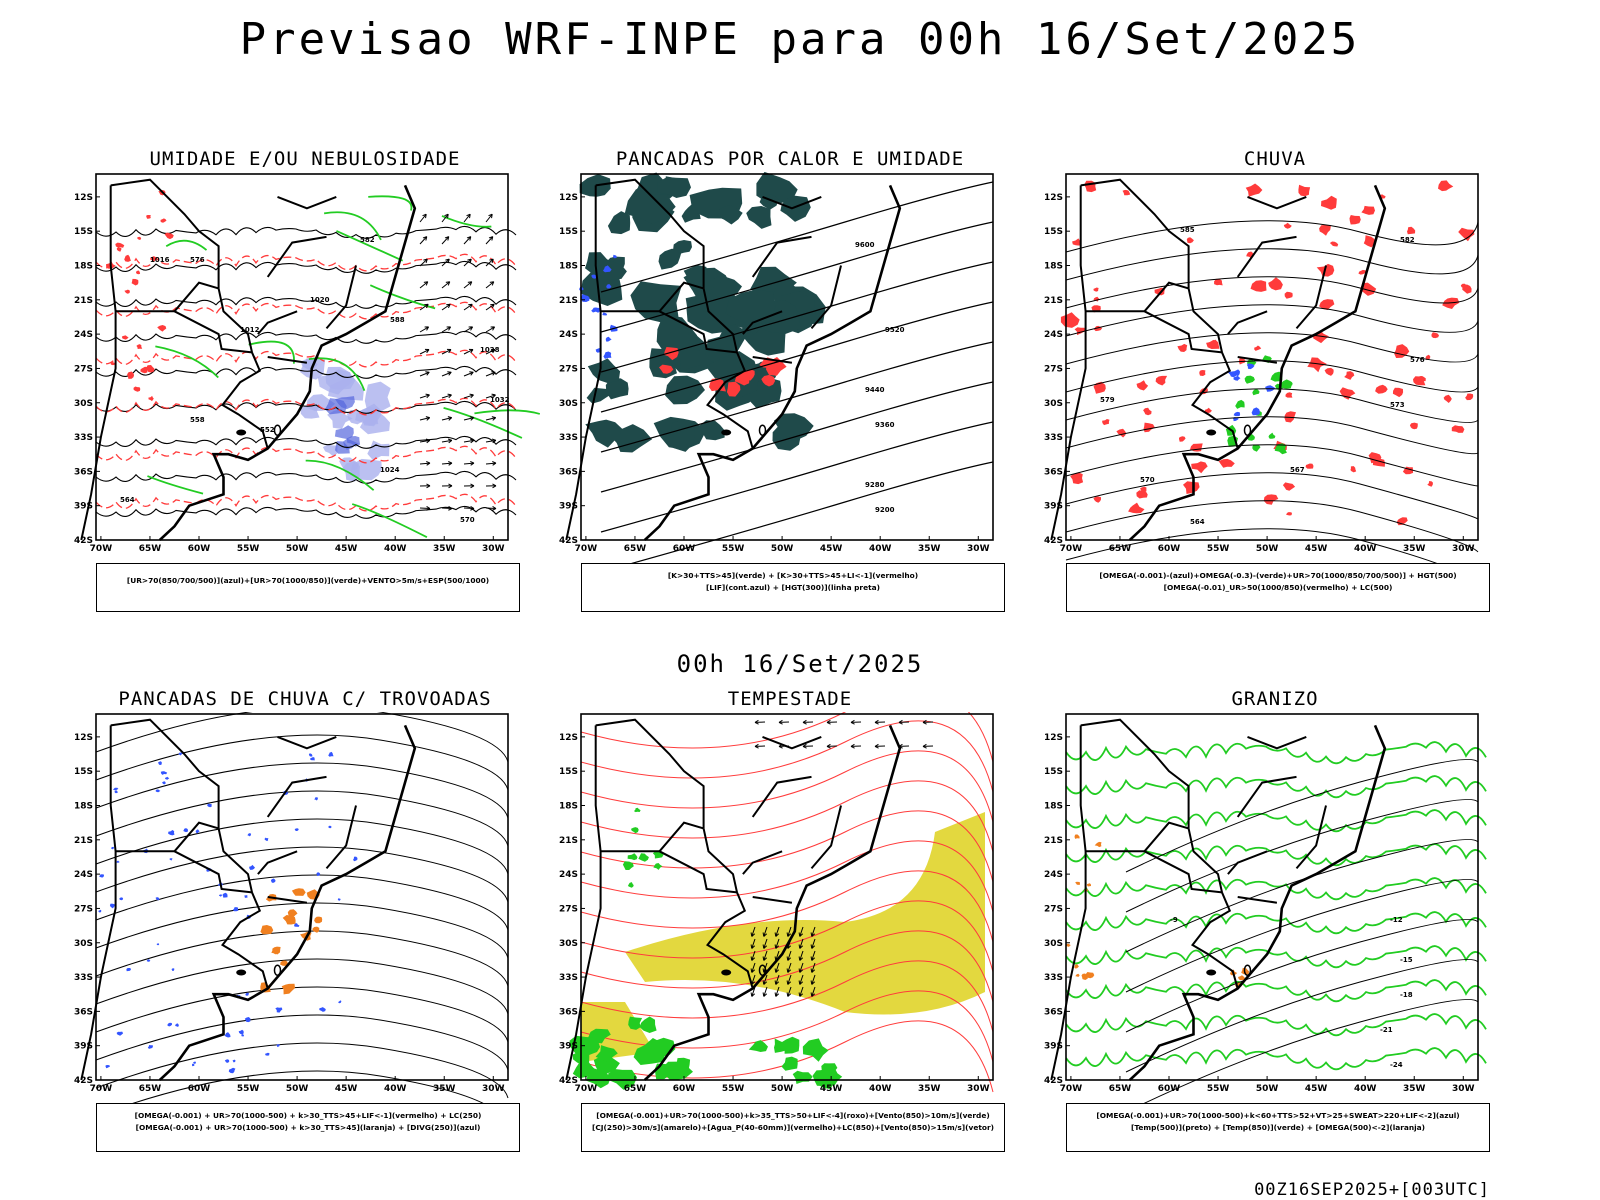  What do you see at coordinates (377, 396) in the screenshot?
I see `humidity-blue-area` at bounding box center [377, 396].